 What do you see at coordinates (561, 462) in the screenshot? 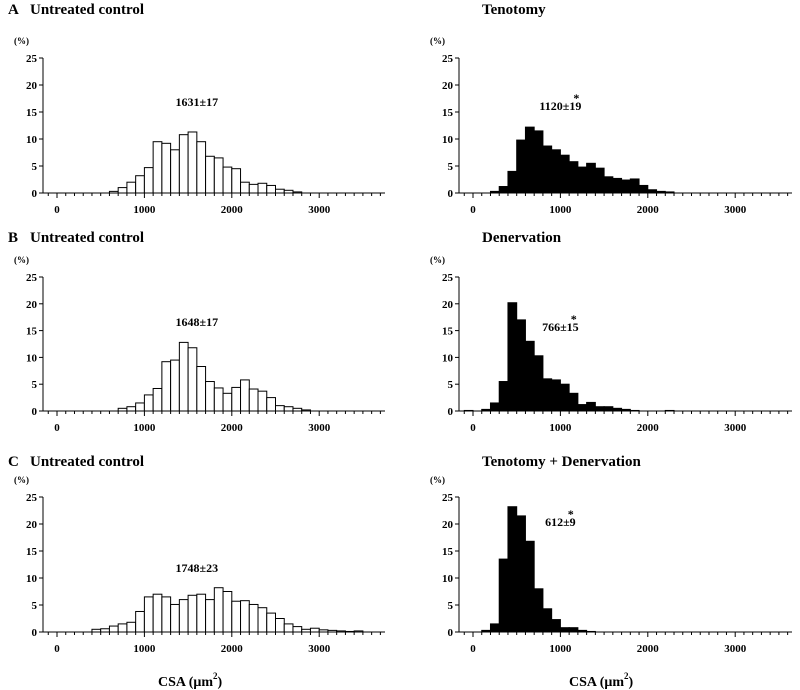
I see `panel-title: Tenotomy + Denervation` at bounding box center [561, 462].